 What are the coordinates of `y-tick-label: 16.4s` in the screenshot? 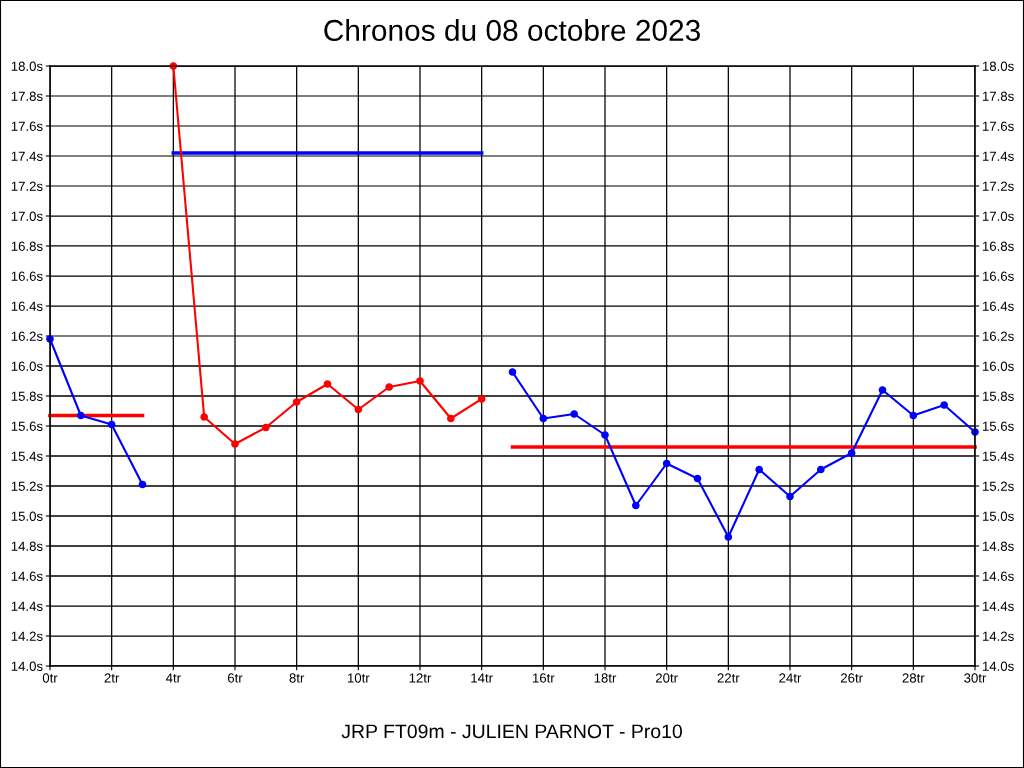 It's located at (27, 306).